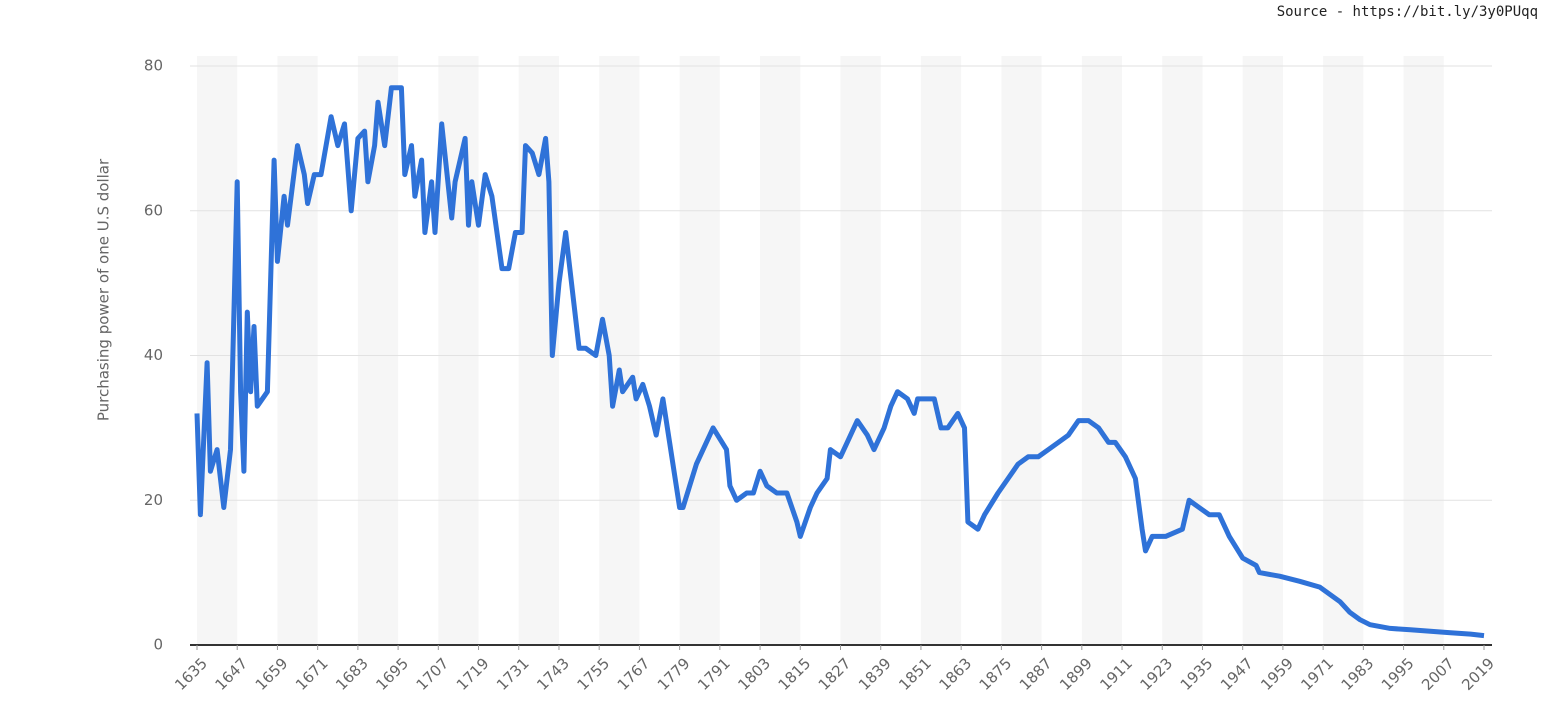 The width and height of the screenshot is (1542, 717). I want to click on x-tick-label: 1983, so click(1358, 674).